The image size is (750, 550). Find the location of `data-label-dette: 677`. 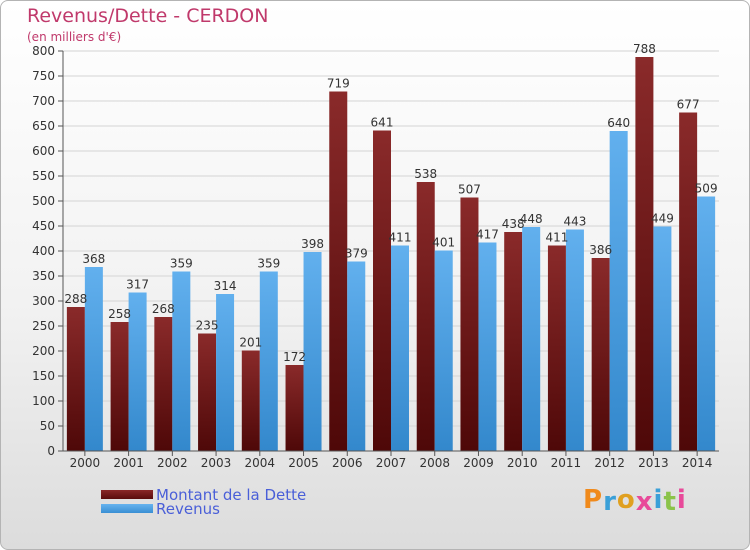

data-label-dette: 677 is located at coordinates (688, 105).